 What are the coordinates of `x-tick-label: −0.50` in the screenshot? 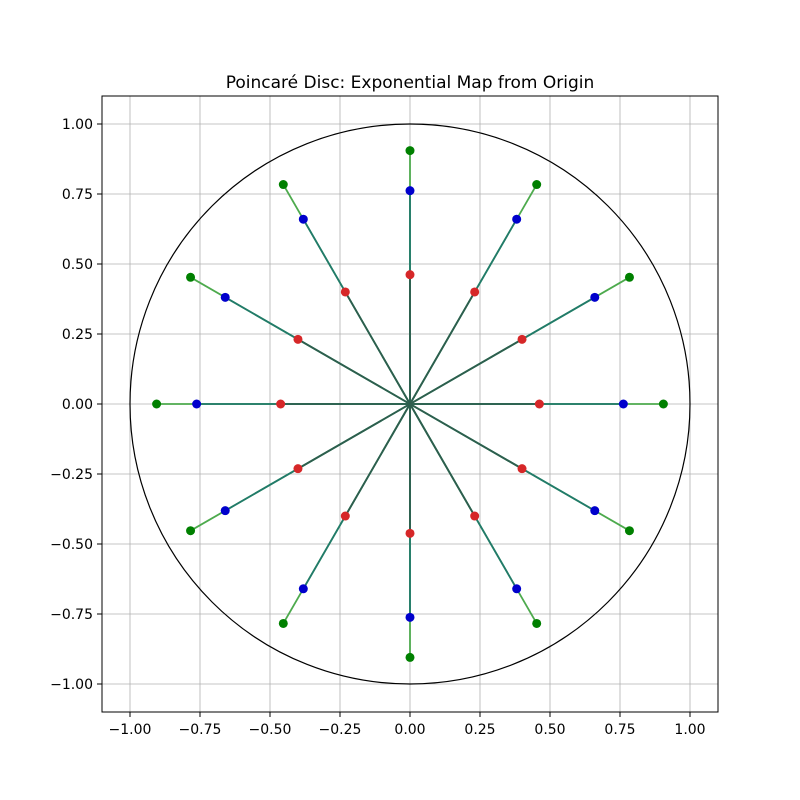 It's located at (270, 730).